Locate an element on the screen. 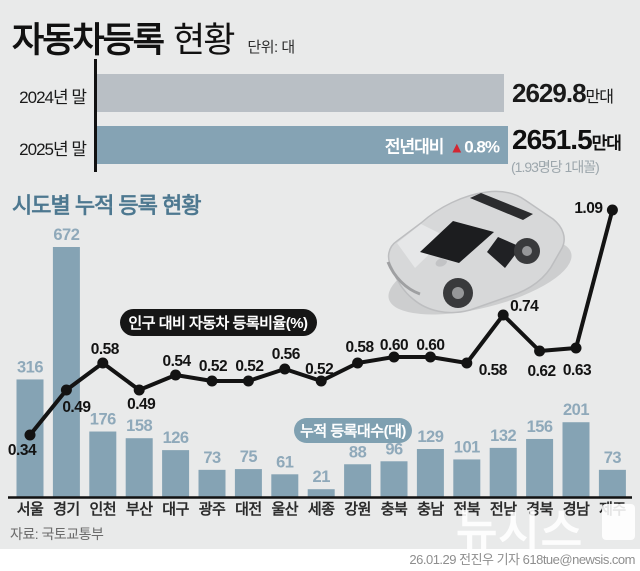 This screenshot has width=640, height=571. svg-text: 0.74 is located at coordinates (524, 306).